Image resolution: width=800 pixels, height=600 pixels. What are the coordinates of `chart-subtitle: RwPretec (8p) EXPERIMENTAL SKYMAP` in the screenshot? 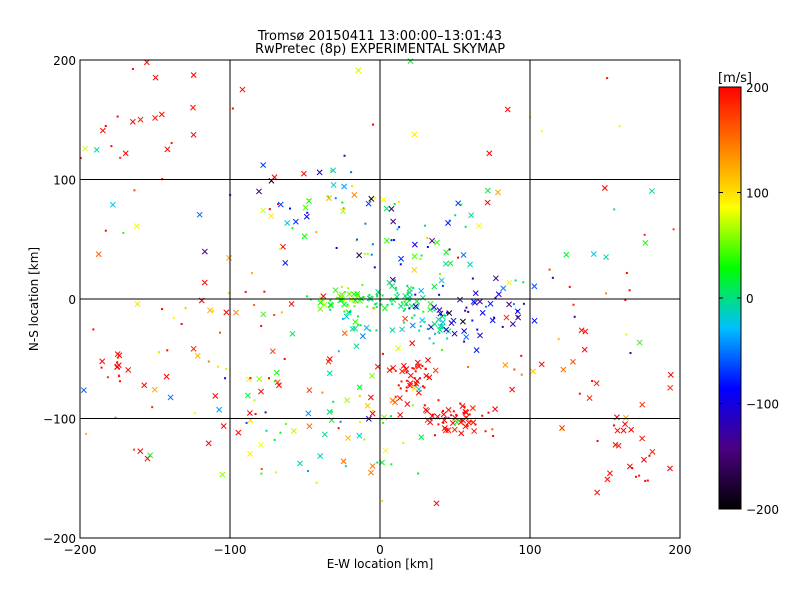 It's located at (380, 49).